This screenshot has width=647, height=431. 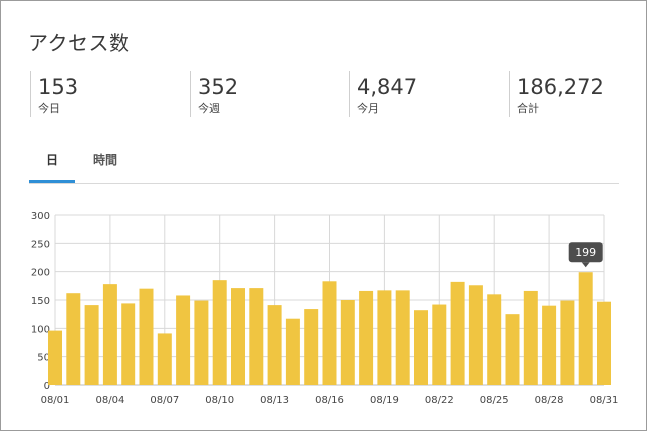 I want to click on tab-day: 日, so click(x=52, y=165).